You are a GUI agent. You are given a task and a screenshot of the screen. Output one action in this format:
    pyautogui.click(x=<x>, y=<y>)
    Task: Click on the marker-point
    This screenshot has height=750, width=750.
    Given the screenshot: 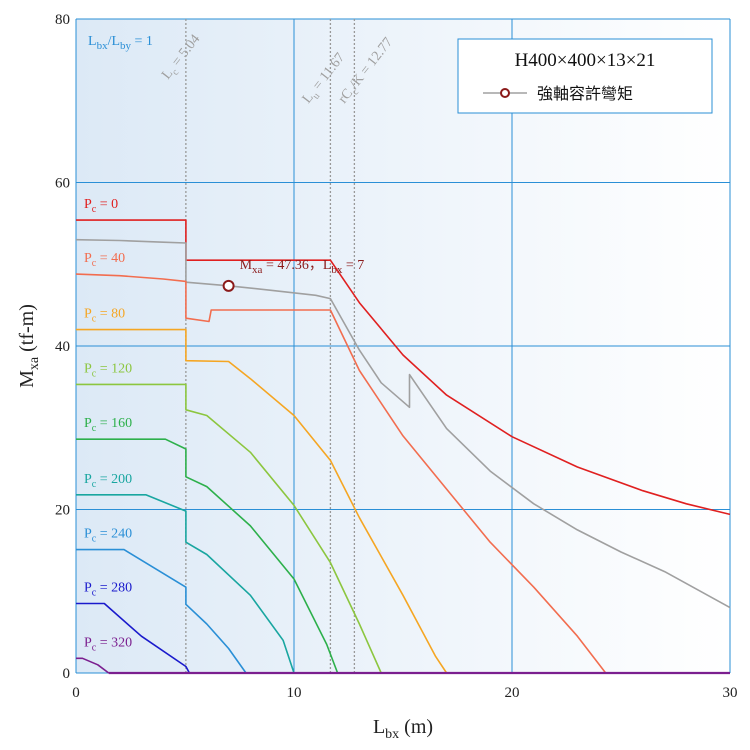 What is the action you would take?
    pyautogui.click(x=228, y=285)
    